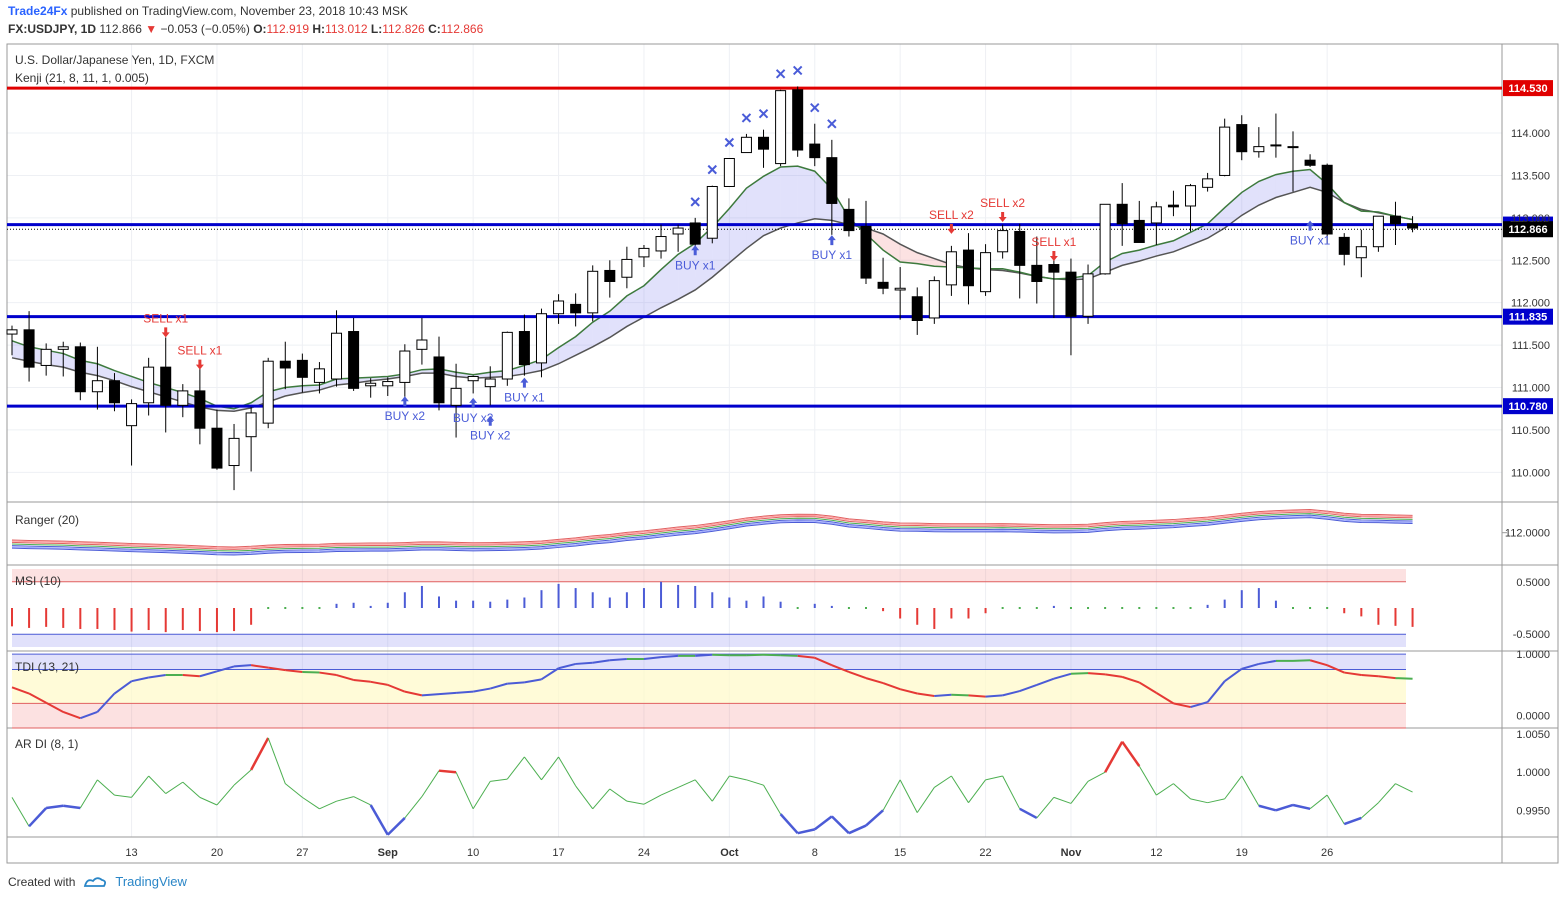 Image resolution: width=1565 pixels, height=899 pixels. Describe the element at coordinates (151, 881) in the screenshot. I see `tradingview-brand: TradingView` at that location.